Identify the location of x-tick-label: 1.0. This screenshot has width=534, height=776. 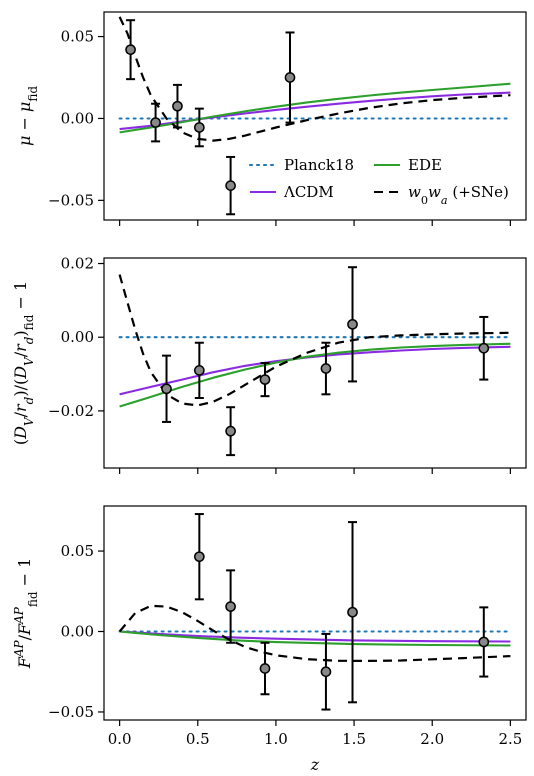
(276, 739).